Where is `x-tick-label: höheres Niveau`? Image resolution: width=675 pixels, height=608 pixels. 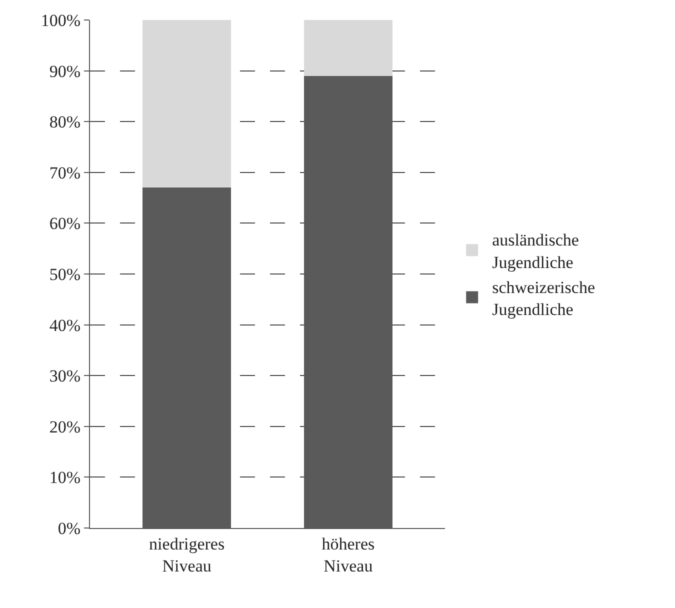 x-tick-label: höheres Niveau is located at coordinates (348, 555).